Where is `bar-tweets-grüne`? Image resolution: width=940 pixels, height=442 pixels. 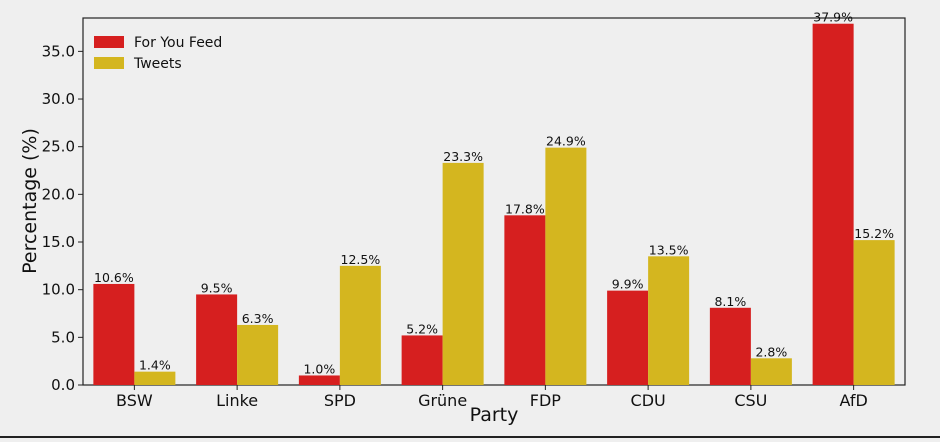 bar-tweets-grüne is located at coordinates (463, 273).